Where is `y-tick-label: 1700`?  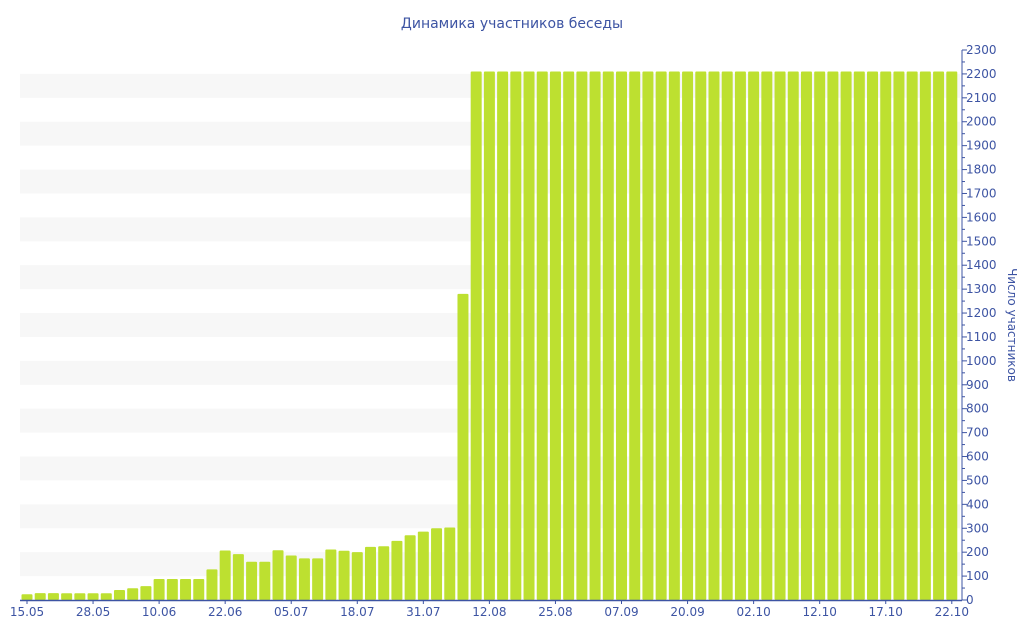
y-tick-label: 1700 is located at coordinates (981, 193).